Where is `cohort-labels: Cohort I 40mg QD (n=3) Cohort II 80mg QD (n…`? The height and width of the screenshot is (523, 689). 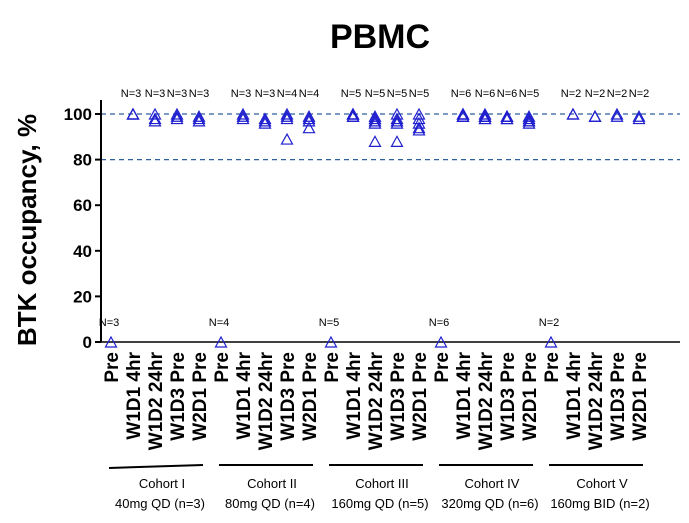
cohort-labels: Cohort I 40mg QD (n=3) Cohort II 80mg QD (n… is located at coordinates (379, 487).